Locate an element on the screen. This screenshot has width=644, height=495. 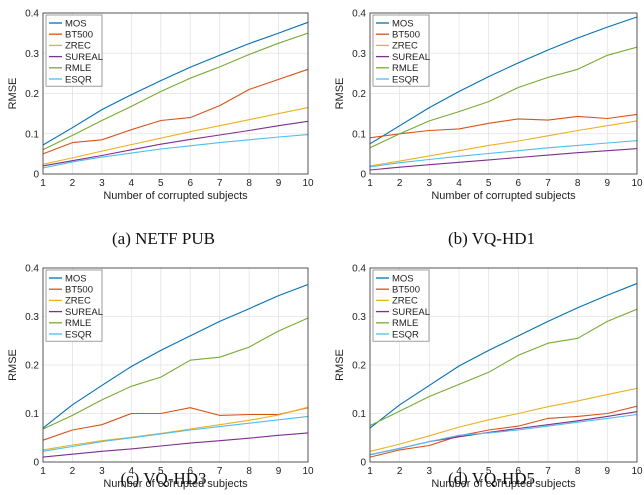
panel-caption: (c) VQ-HD3 is located at coordinates (163, 478).